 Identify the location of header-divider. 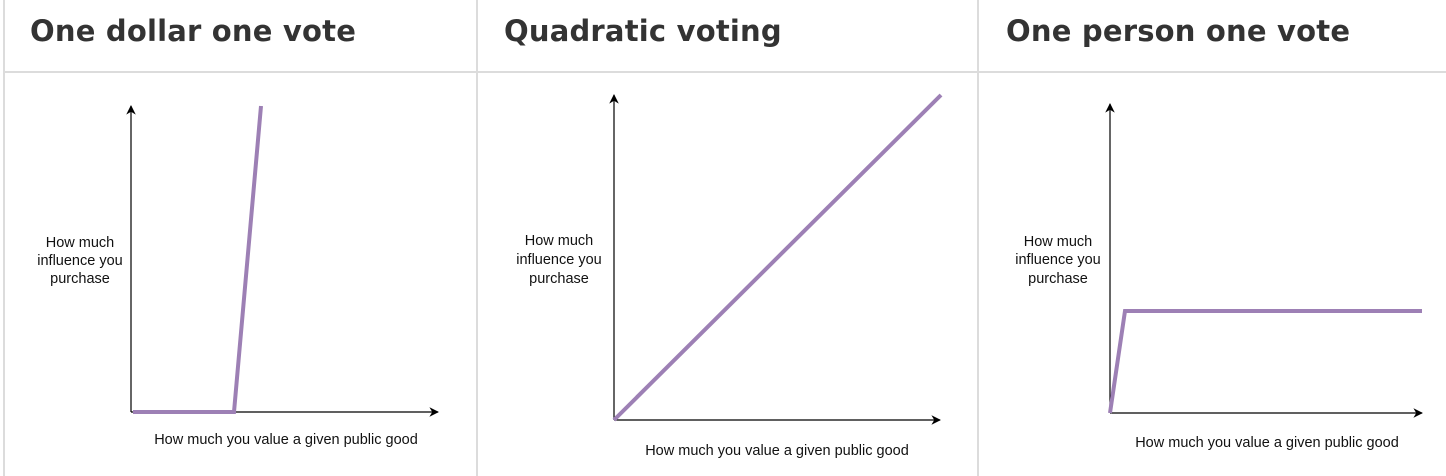
(724, 72).